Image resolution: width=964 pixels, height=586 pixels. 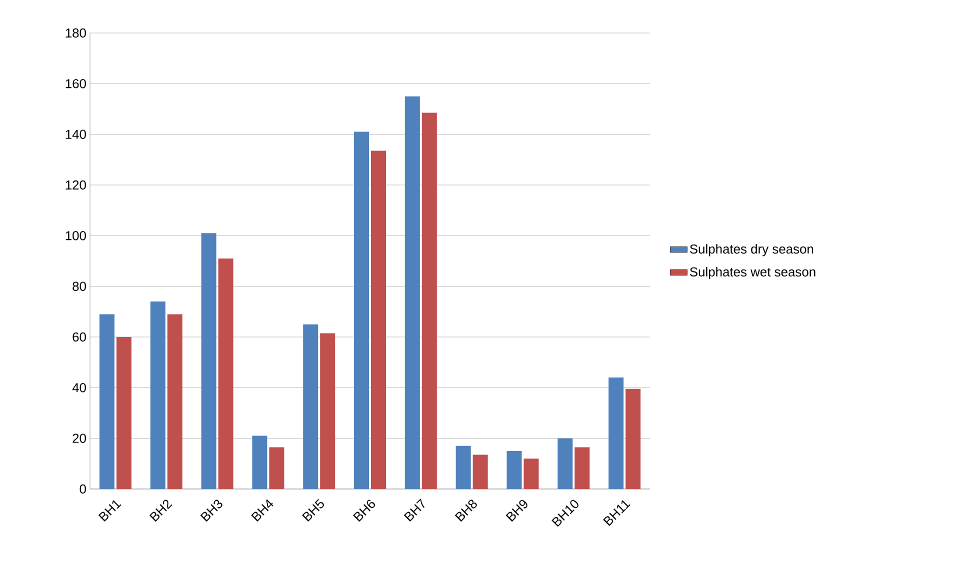 I want to click on y-tick-label: 140, so click(x=76, y=134).